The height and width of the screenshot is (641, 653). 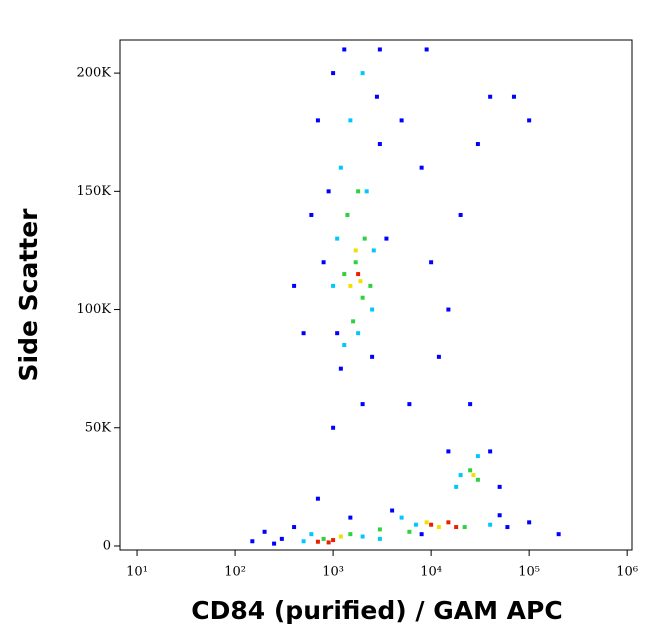 What do you see at coordinates (235, 572) in the screenshot?
I see `x-tick-label: 10²` at bounding box center [235, 572].